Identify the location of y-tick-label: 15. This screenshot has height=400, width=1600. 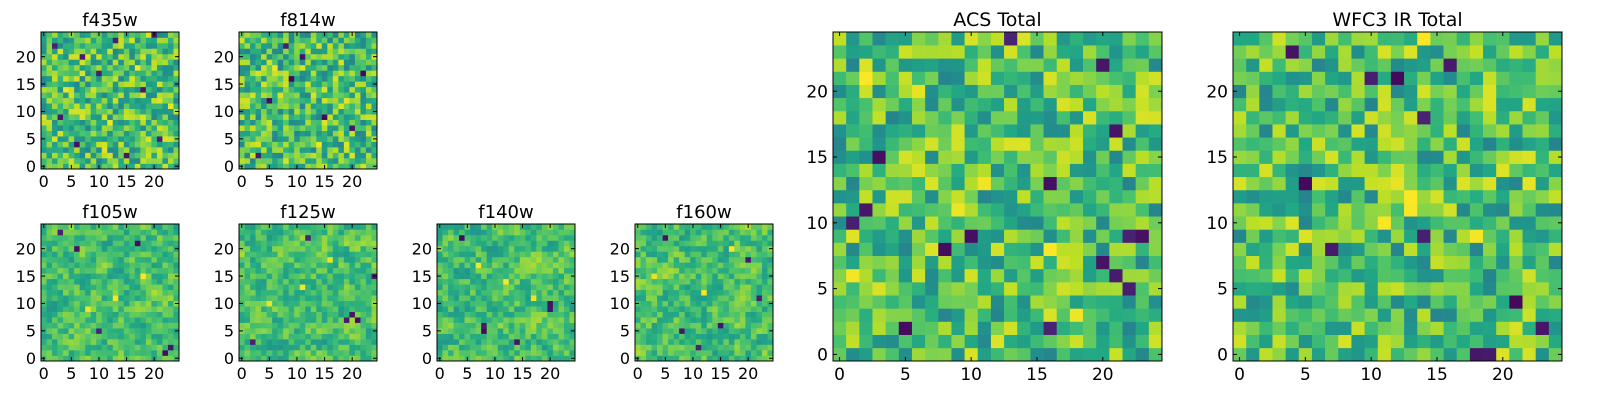
(26, 84).